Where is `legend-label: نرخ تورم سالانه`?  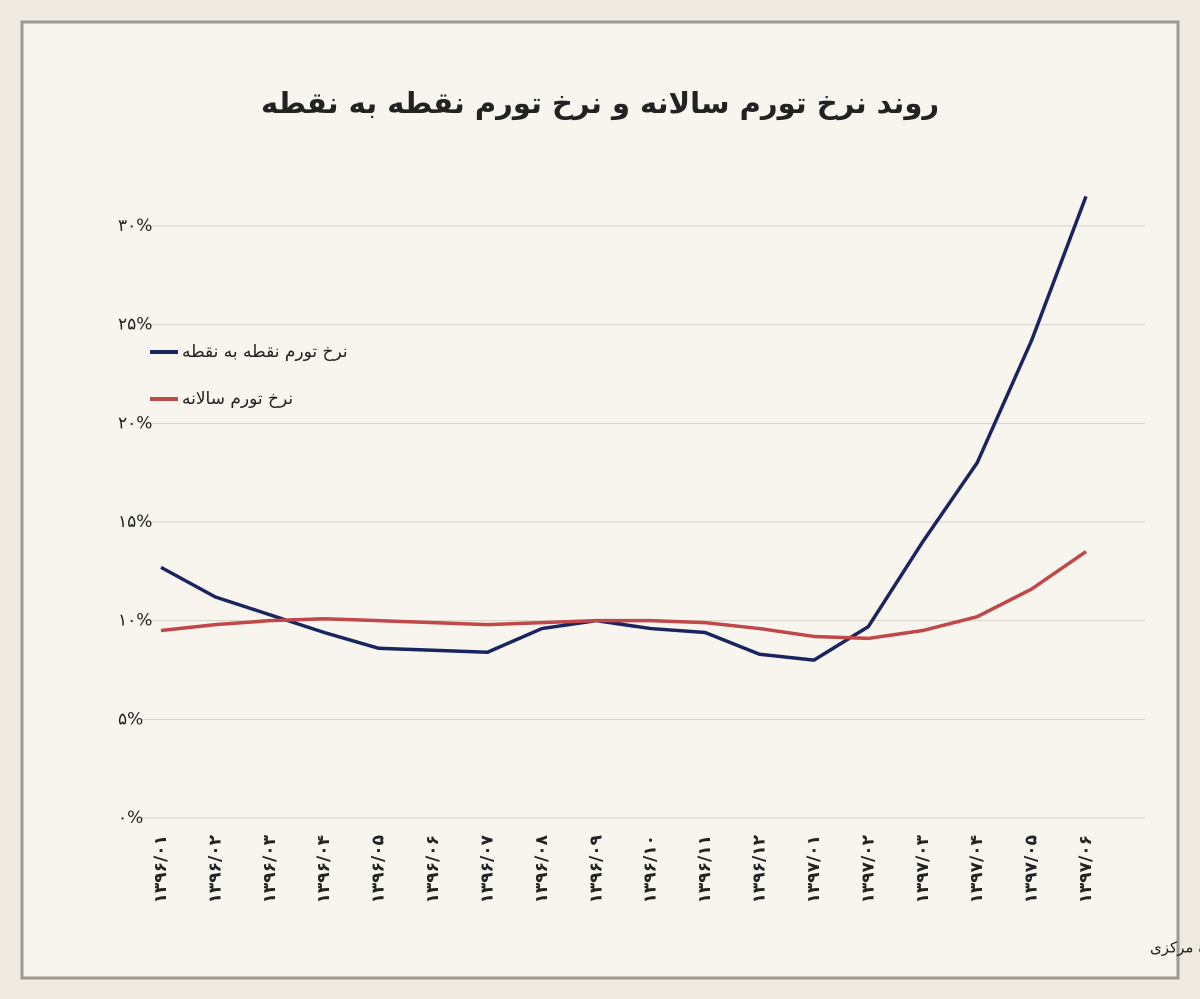
legend-label: نرخ تورم سالانه is located at coordinates (237, 399).